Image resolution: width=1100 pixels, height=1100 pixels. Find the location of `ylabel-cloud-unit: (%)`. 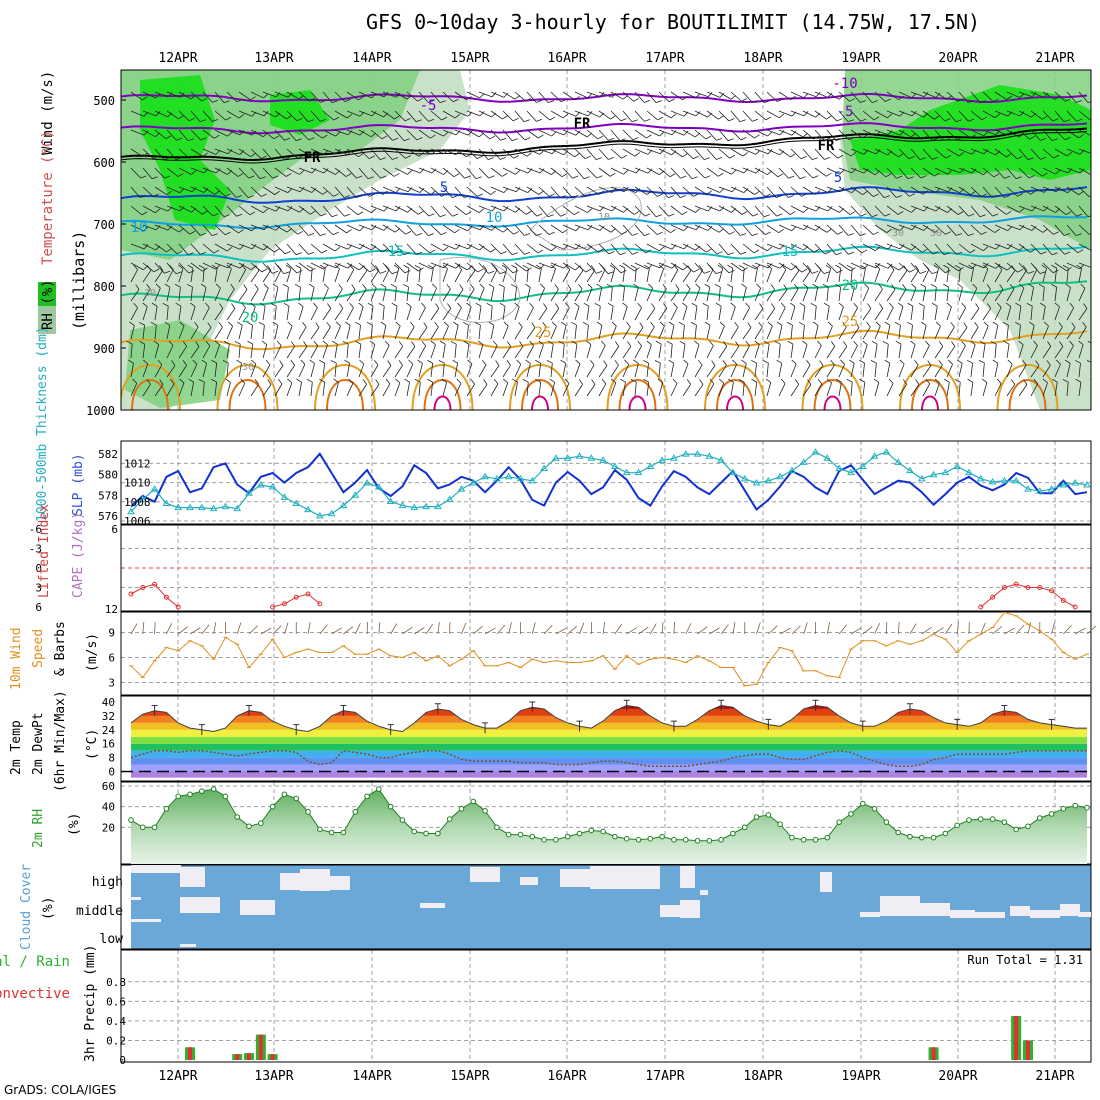

ylabel-cloud-unit: (%) is located at coordinates (48, 908).